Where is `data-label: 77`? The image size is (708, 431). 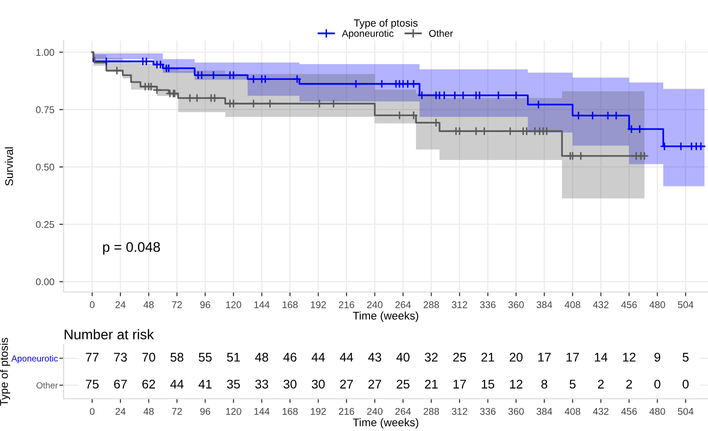
data-label: 77 is located at coordinates (92, 357).